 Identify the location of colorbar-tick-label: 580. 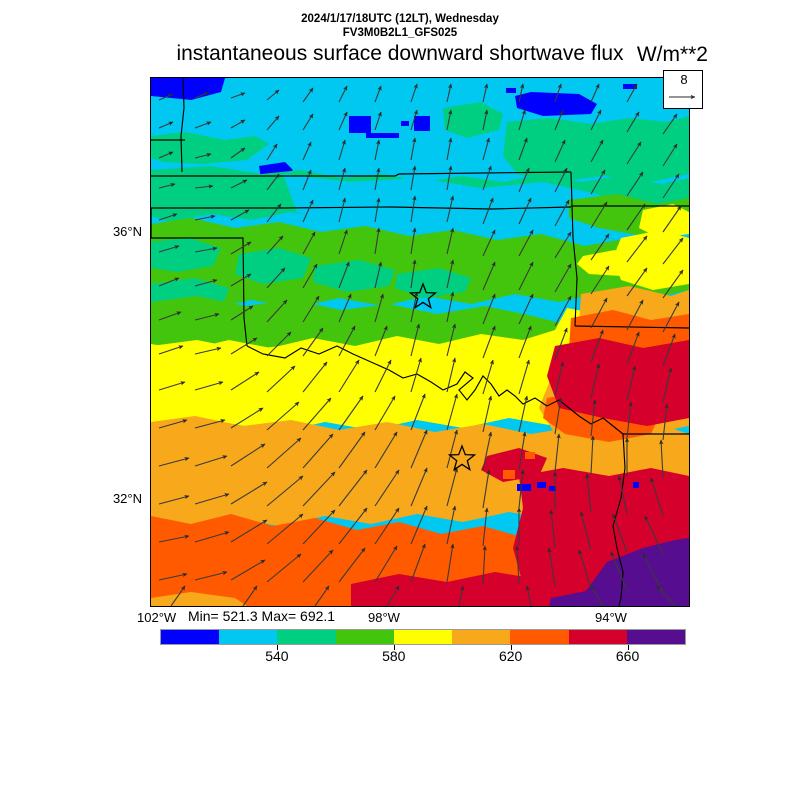
(394, 656).